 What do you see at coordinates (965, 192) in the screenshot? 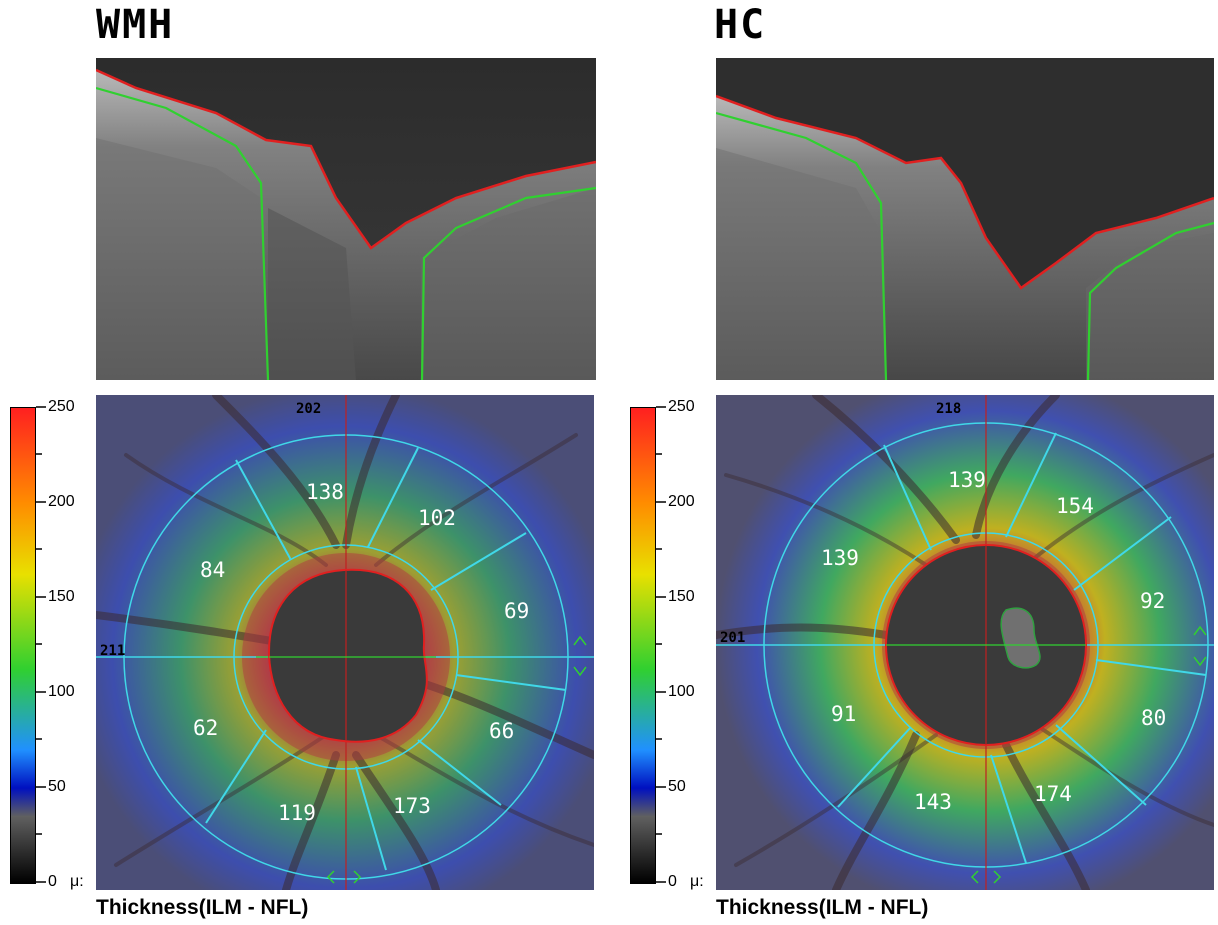
I see `ilm-boundary-line-hc` at bounding box center [965, 192].